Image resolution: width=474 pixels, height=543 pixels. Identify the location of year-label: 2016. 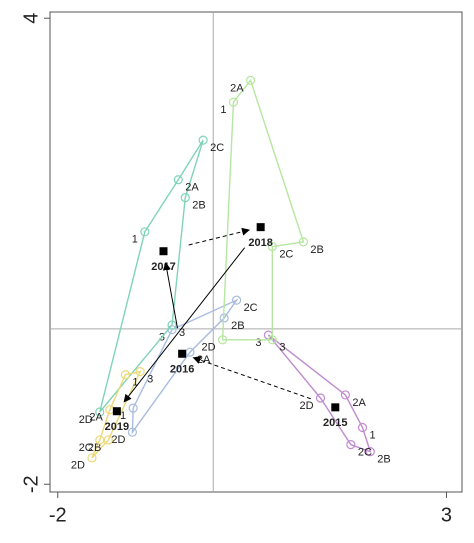
(182, 370).